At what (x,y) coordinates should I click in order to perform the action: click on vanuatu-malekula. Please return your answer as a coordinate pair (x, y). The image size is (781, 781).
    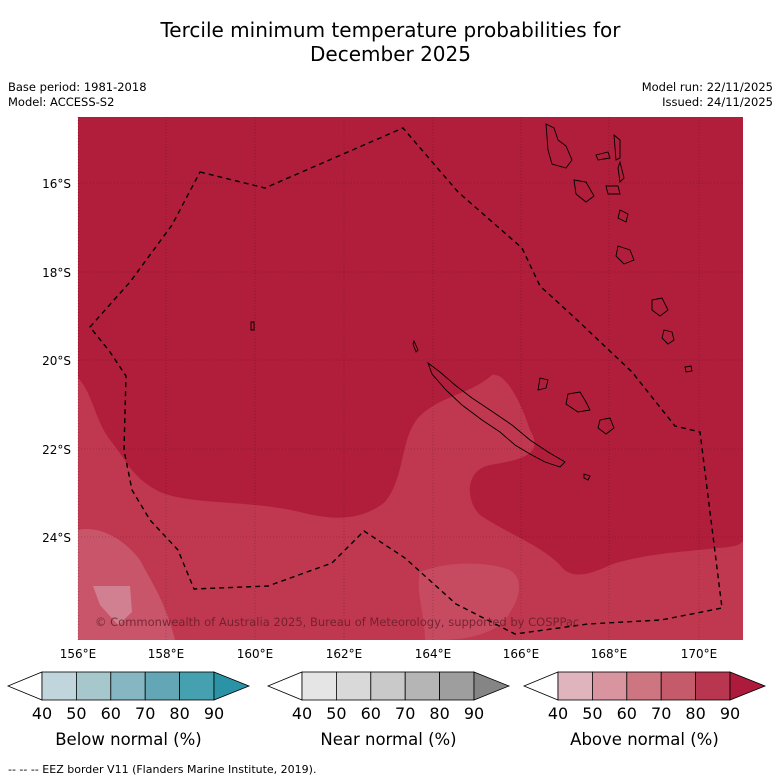
    Looking at the image, I should click on (584, 191).